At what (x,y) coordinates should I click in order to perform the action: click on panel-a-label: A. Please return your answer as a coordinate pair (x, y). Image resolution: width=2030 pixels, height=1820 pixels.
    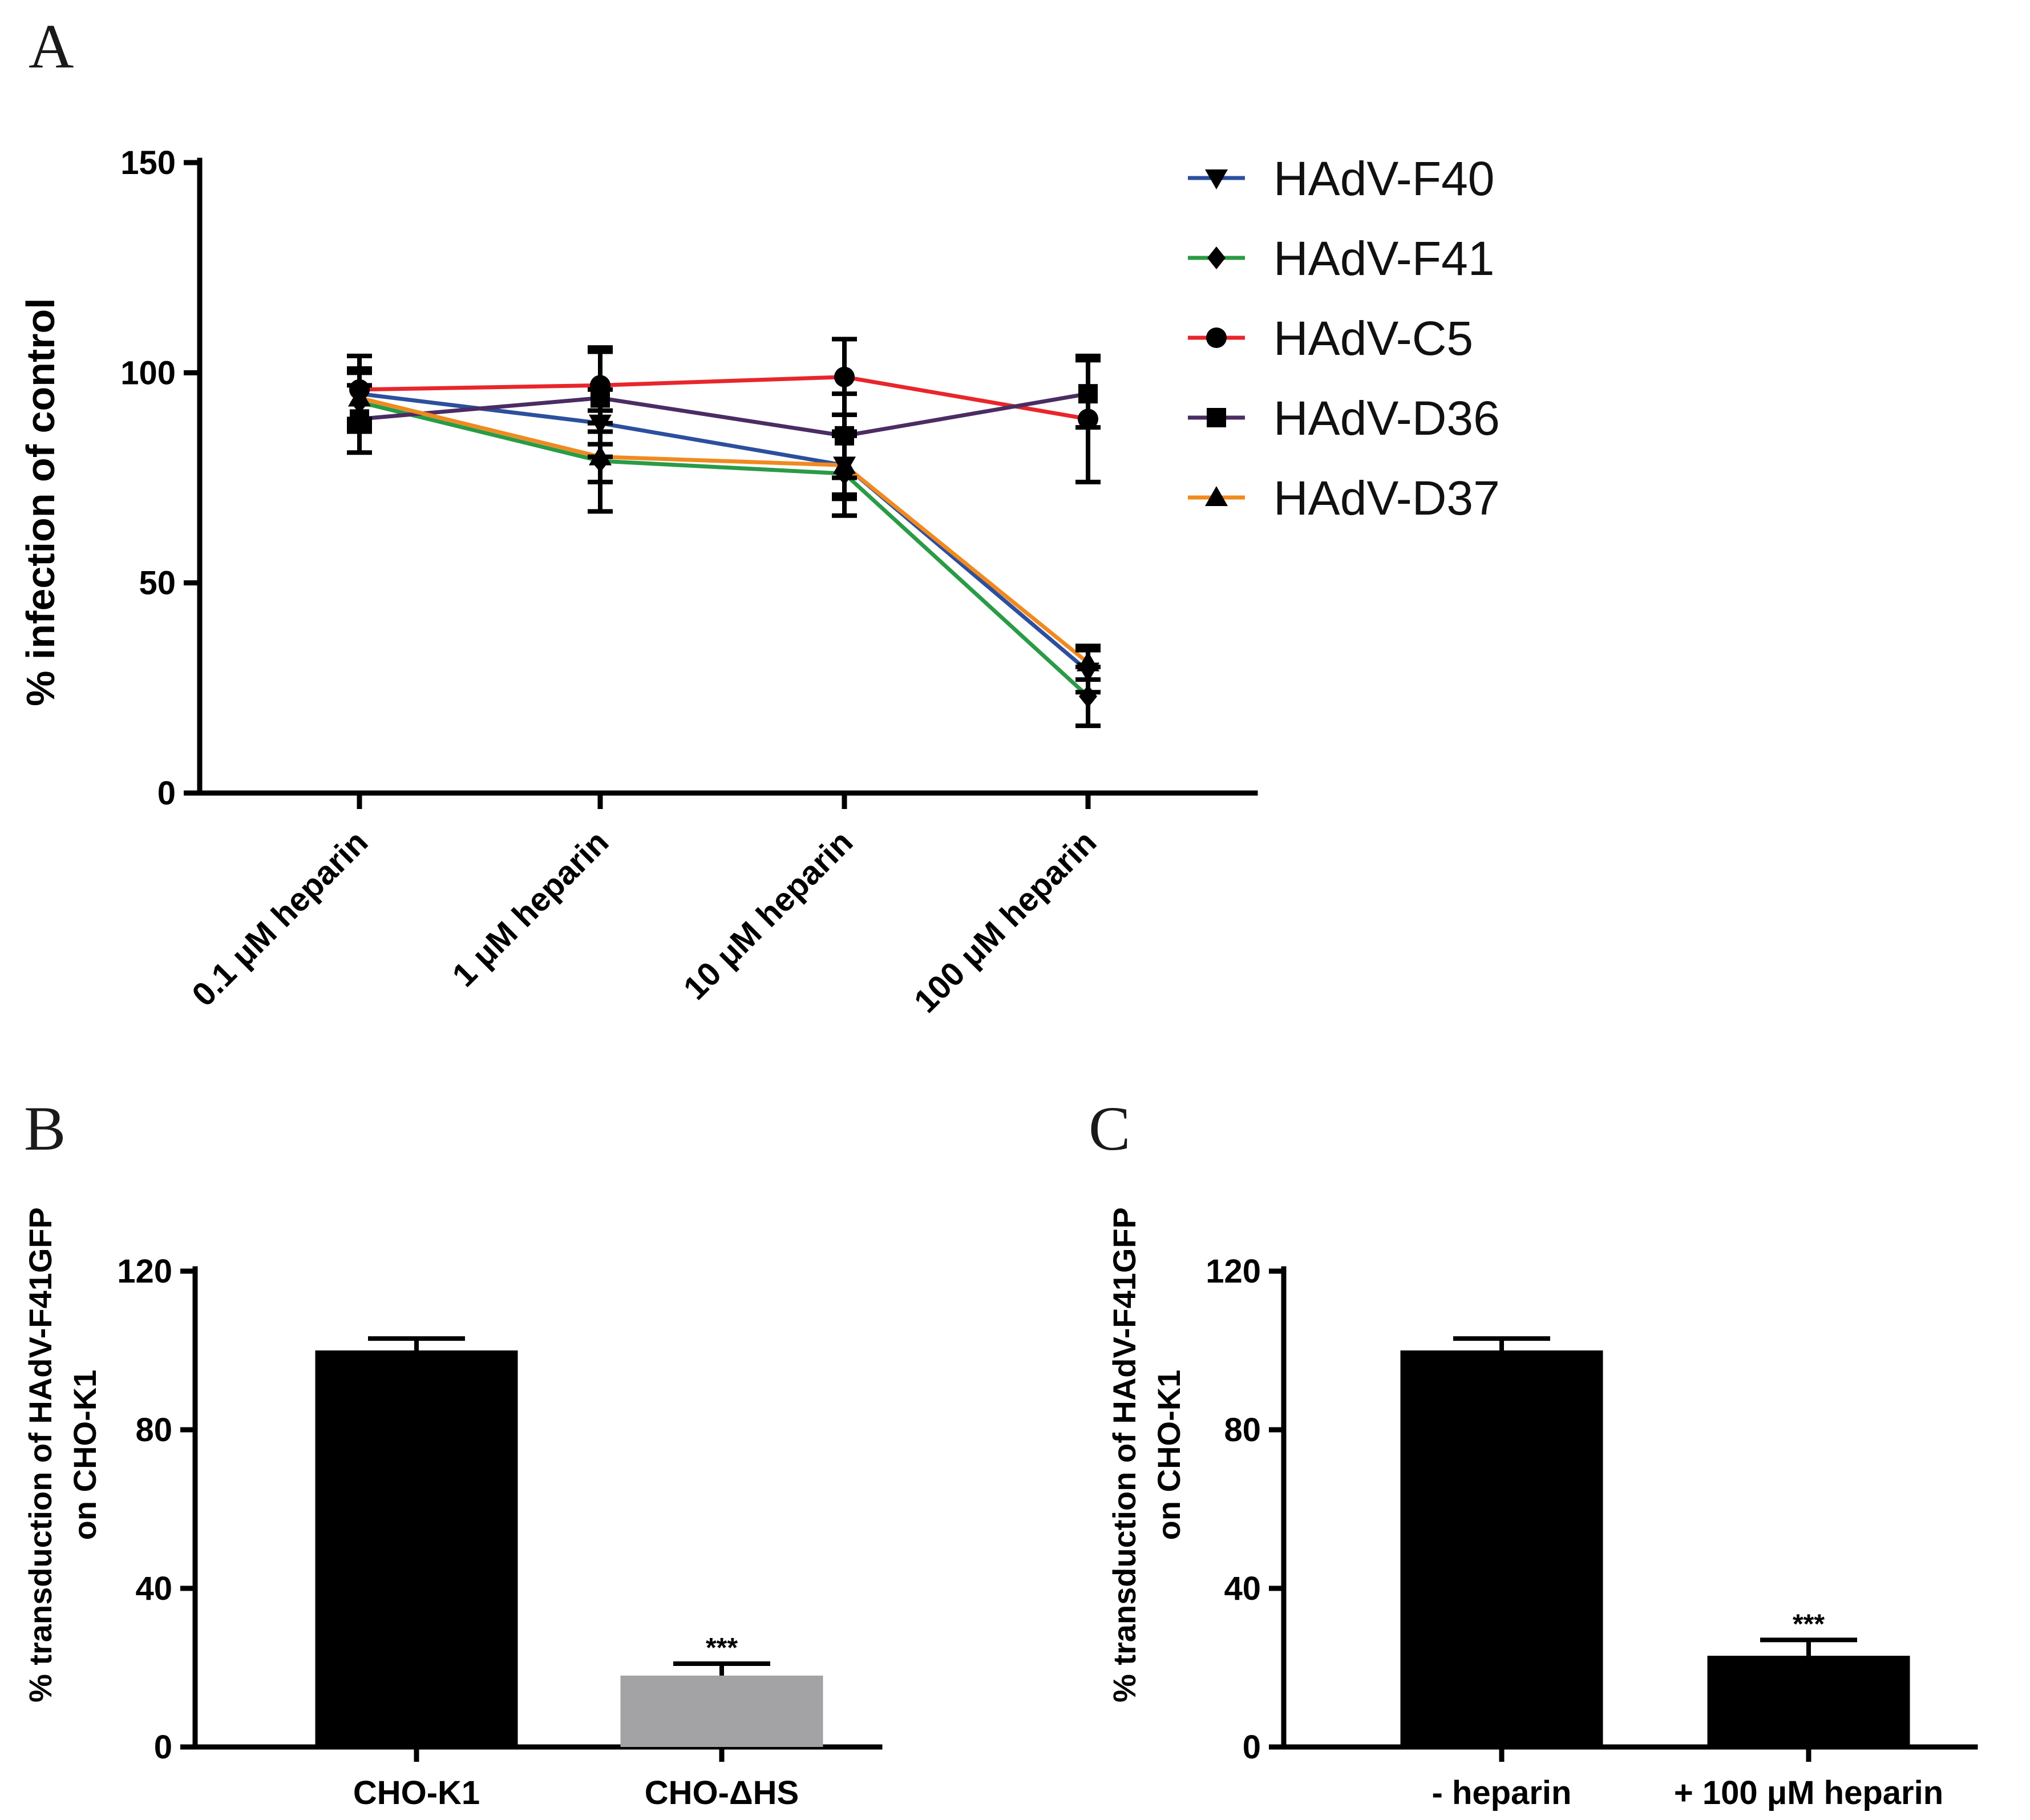
    Looking at the image, I should click on (51, 46).